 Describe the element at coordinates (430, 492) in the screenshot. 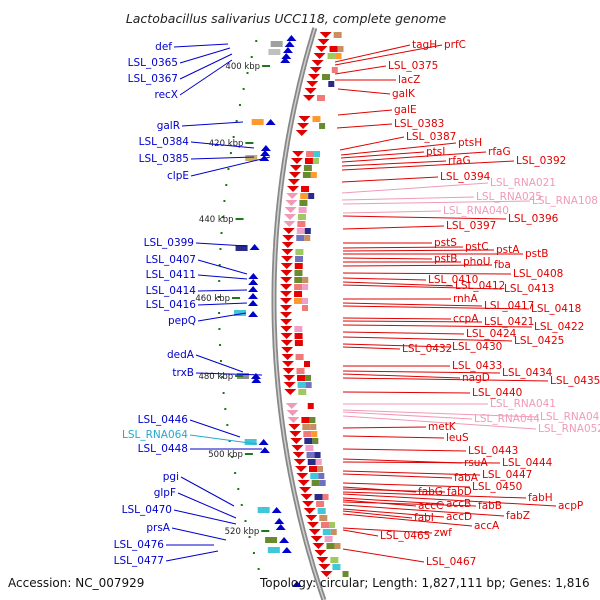

I see `gene-label: fabG` at that location.